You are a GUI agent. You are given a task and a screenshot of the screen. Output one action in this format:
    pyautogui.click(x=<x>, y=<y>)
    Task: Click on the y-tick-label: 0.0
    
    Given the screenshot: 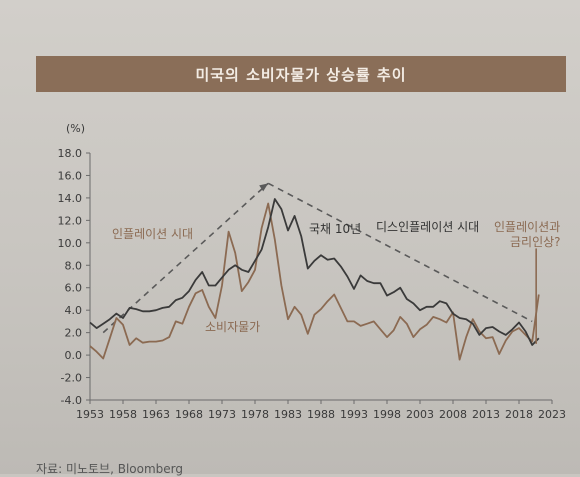 What is the action you would take?
    pyautogui.click(x=74, y=355)
    